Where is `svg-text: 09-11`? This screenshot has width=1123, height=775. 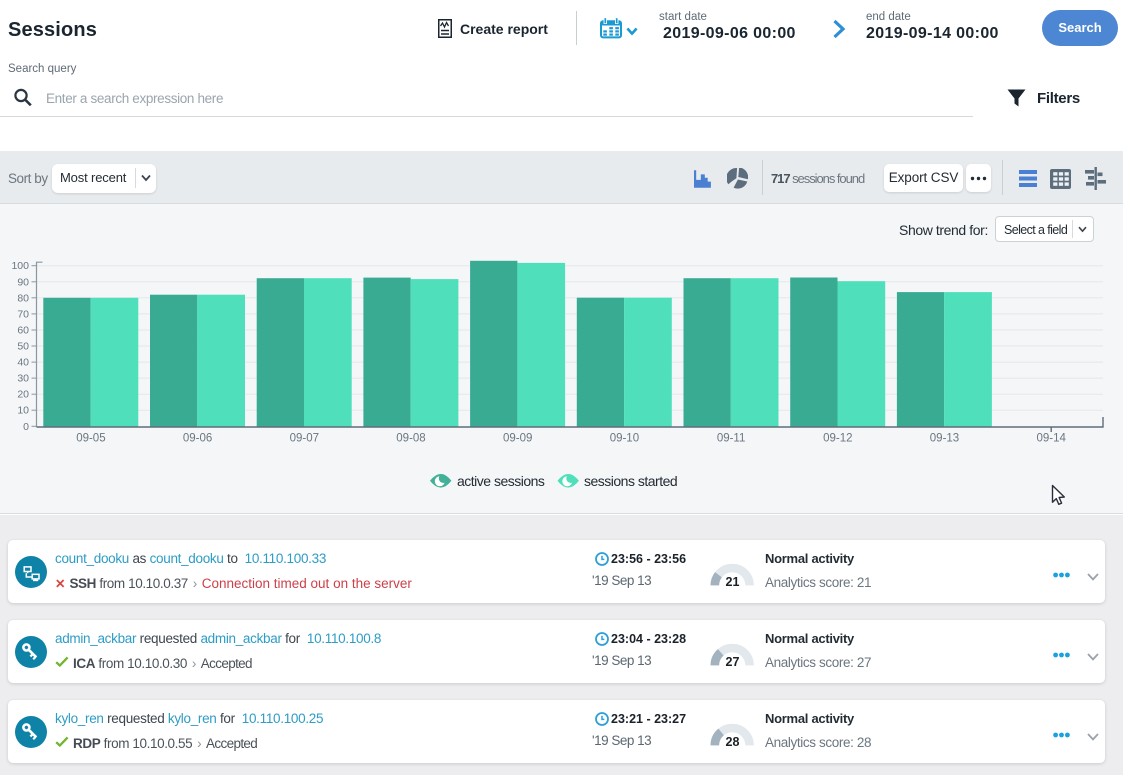
svg-text: 09-11 is located at coordinates (731, 439).